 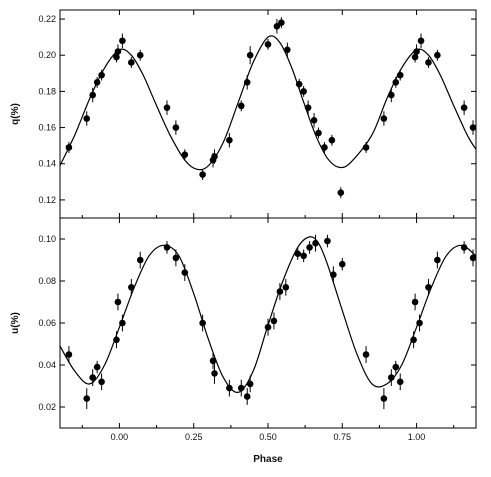 What do you see at coordinates (47, 19) in the screenshot?
I see `panel-top-y-tick-label: 0.22` at bounding box center [47, 19].